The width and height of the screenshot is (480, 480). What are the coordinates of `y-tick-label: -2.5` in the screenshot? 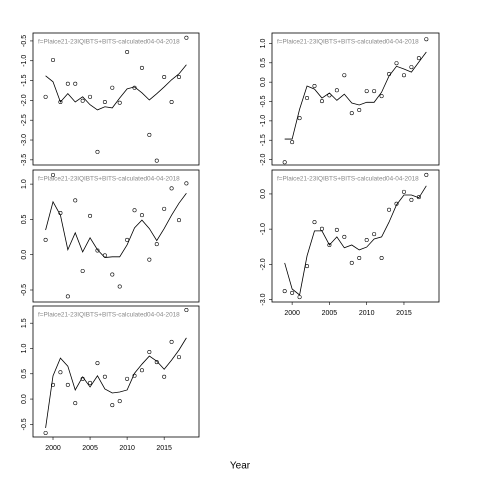 It's located at (24, 120).